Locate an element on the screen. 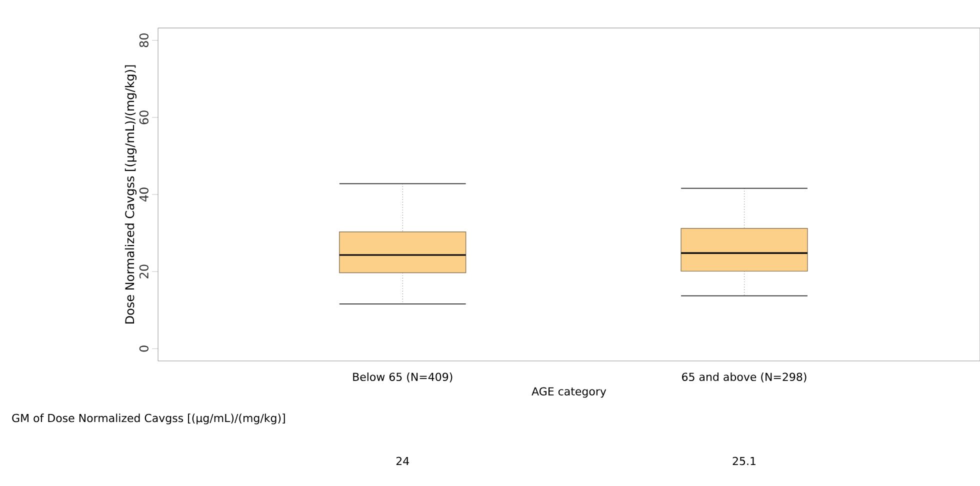  text: GM of Dose Normalized Cavgss [(µg/mL)/(mg/kg)] is located at coordinates (148, 419).